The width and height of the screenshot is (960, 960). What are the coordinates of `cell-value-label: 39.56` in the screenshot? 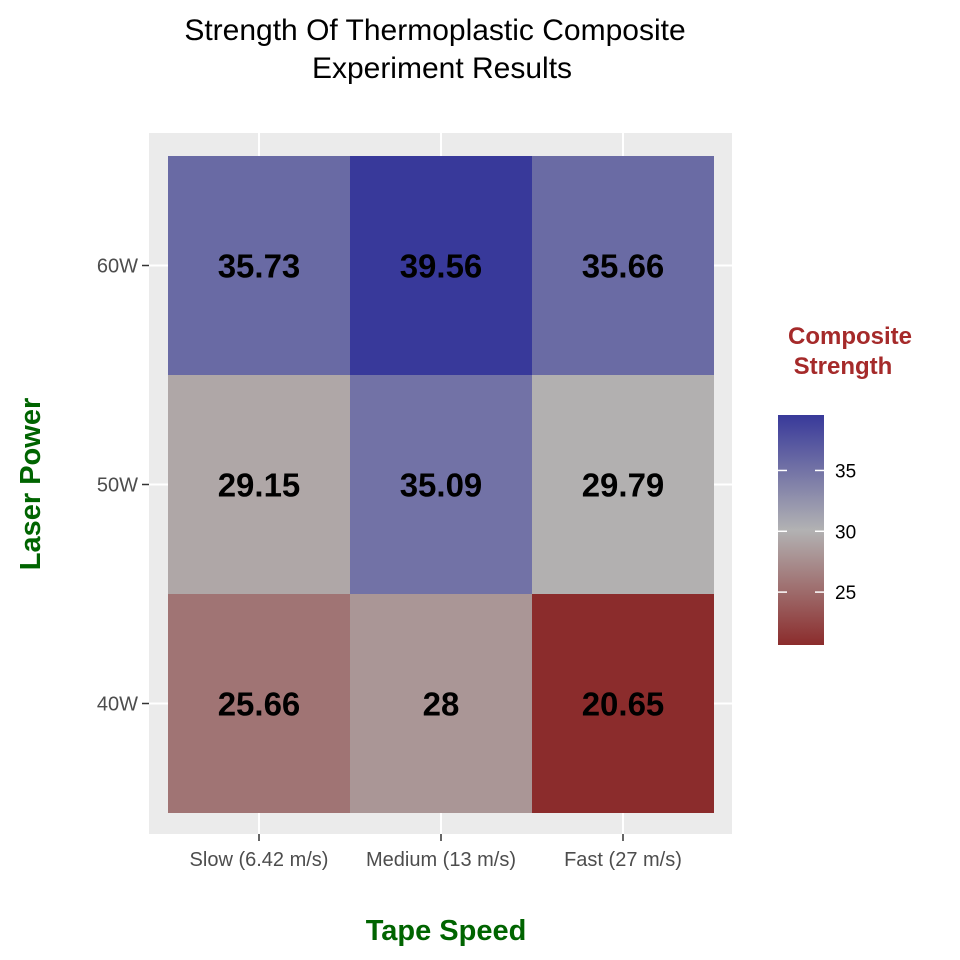 It's located at (441, 266).